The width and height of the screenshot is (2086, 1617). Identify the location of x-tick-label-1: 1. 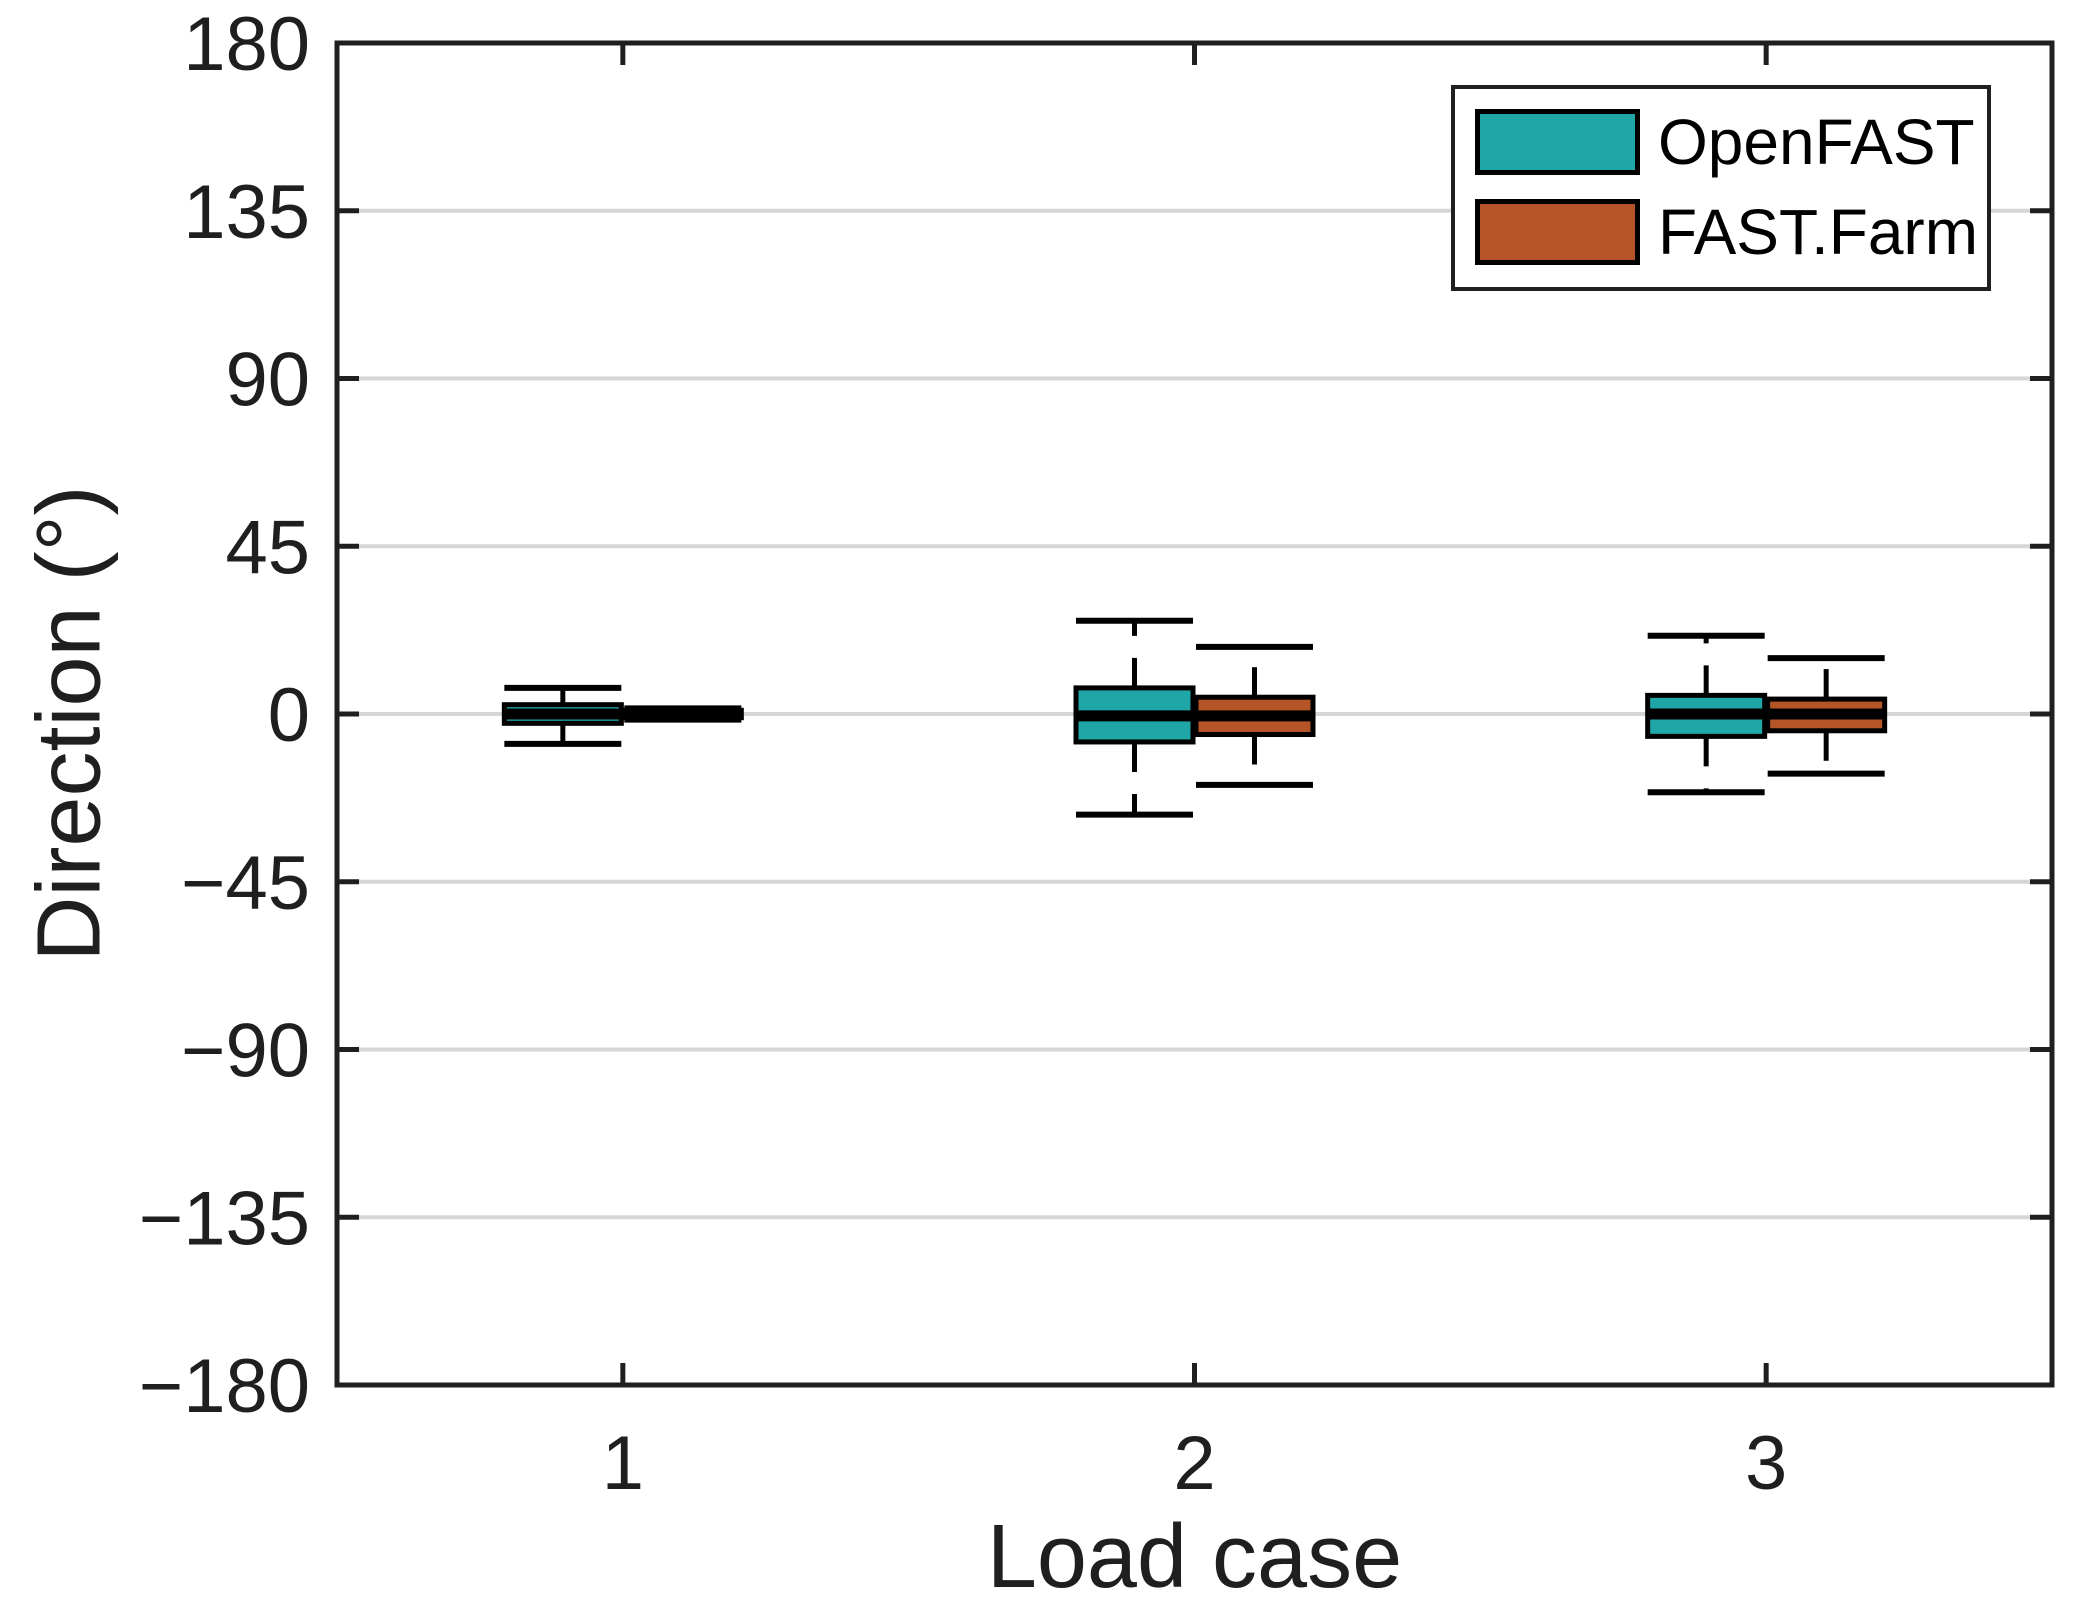
(623, 1463).